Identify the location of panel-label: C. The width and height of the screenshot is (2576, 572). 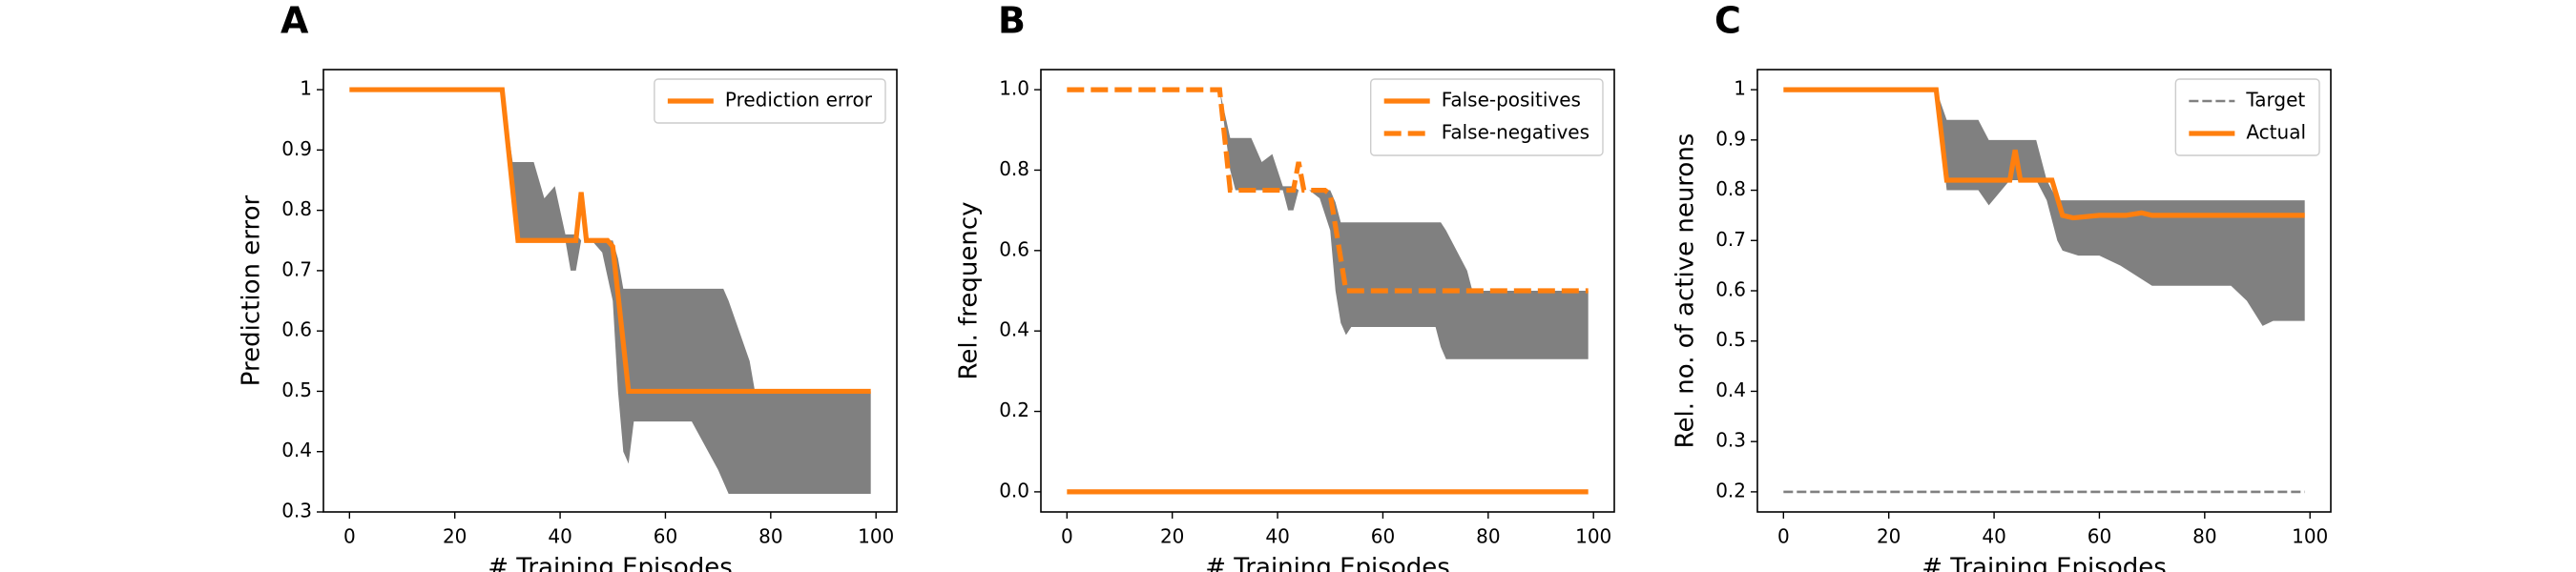
(1727, 21).